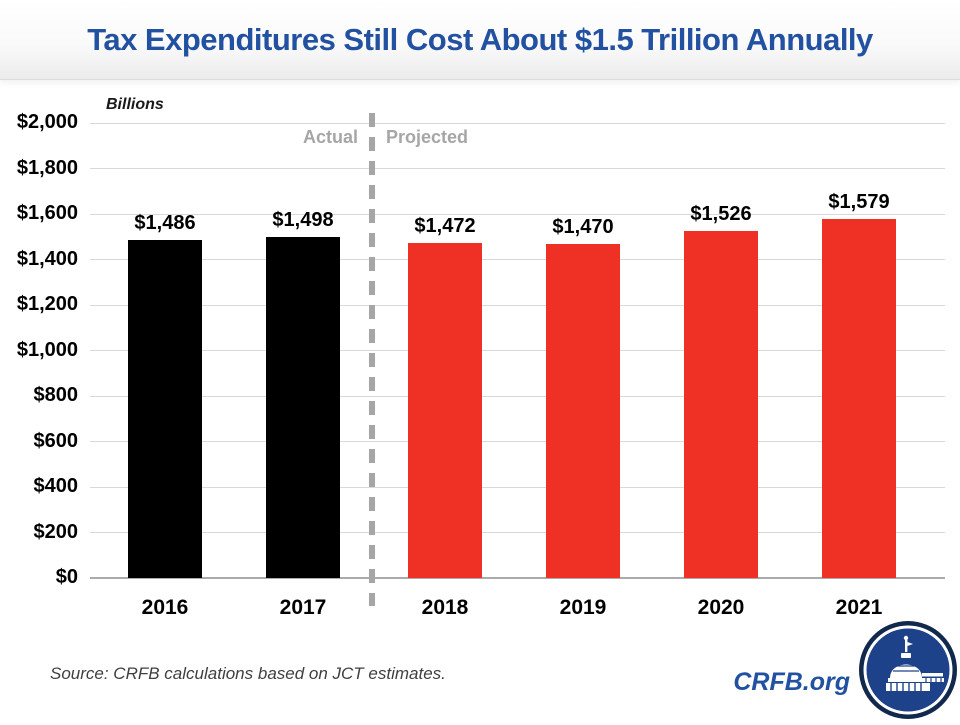 This screenshot has width=960, height=725. What do you see at coordinates (583, 226) in the screenshot?
I see `bar-value-label-2019: $1,470` at bounding box center [583, 226].